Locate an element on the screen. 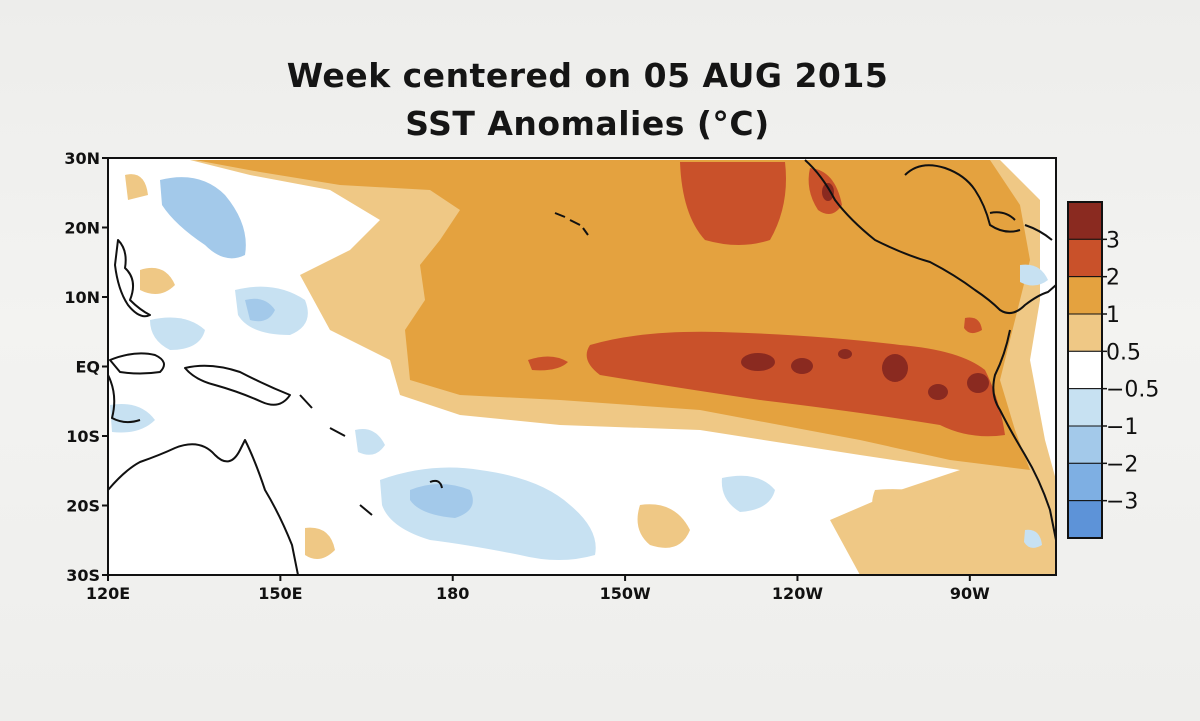 The height and width of the screenshot is (721, 1200). title-line-2: SST Anomalies (°C) is located at coordinates (587, 123).